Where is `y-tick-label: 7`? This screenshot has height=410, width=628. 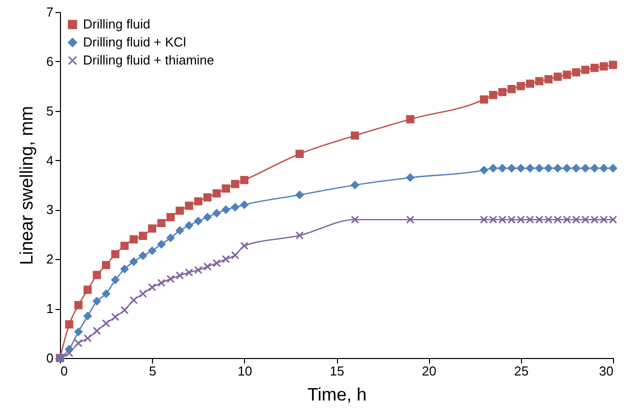 y-tick-label: 7 is located at coordinates (50, 12).